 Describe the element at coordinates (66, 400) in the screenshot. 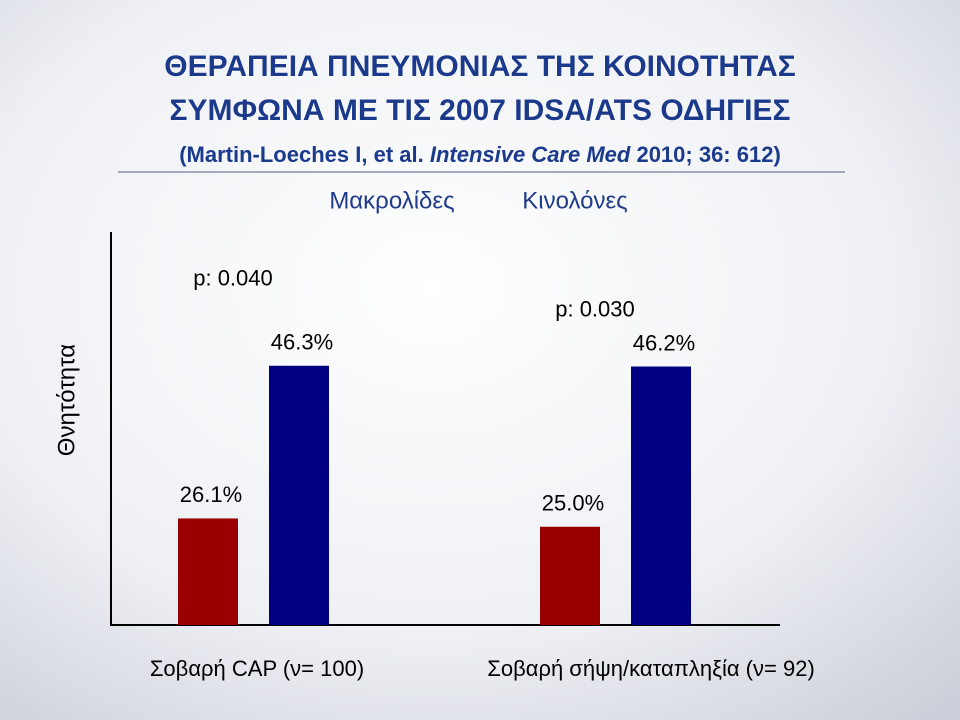

I see `y-axis-label: Θνητότητα` at that location.